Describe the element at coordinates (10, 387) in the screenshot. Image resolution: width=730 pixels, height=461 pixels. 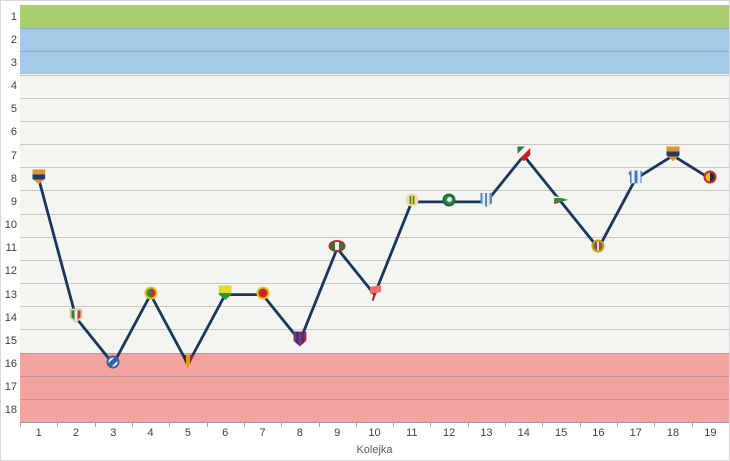
I see `y-tick-label: 17` at that location.